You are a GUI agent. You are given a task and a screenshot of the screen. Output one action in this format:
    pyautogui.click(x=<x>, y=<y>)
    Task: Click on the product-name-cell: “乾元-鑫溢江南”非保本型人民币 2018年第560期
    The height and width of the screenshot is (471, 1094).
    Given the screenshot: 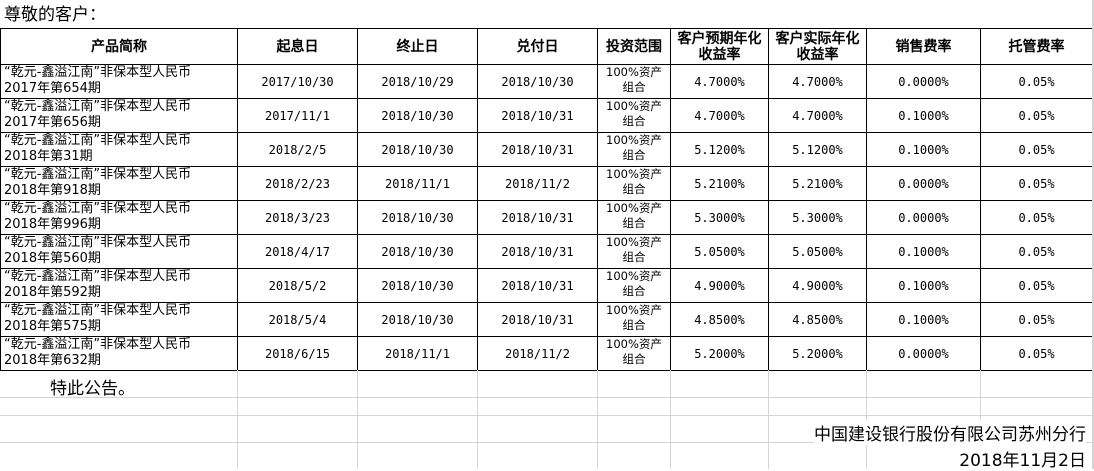 What is the action you would take?
    pyautogui.click(x=119, y=251)
    